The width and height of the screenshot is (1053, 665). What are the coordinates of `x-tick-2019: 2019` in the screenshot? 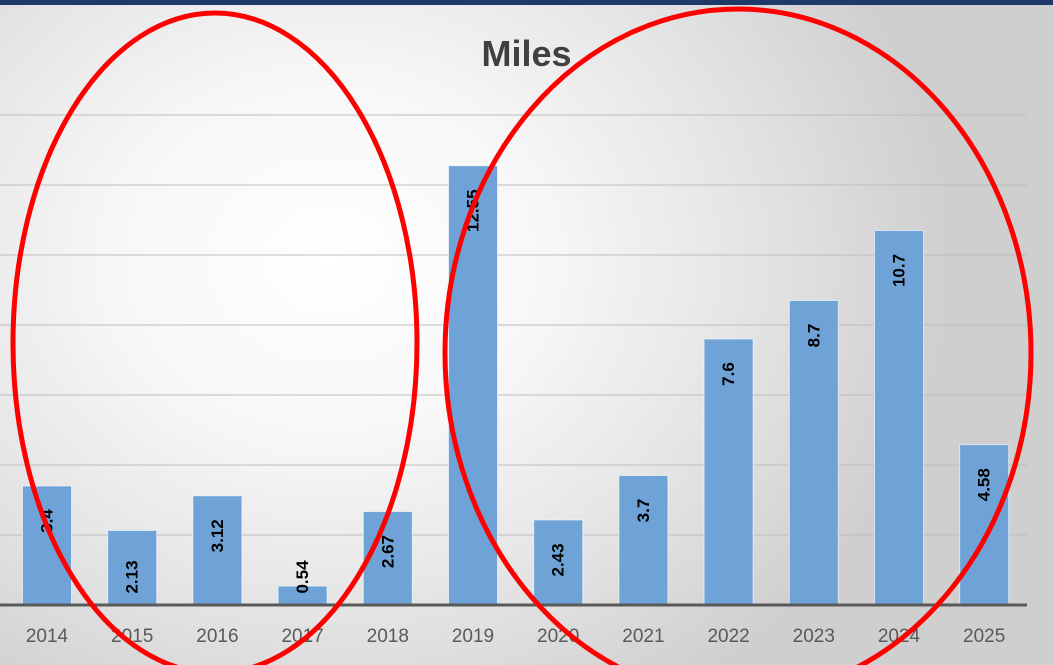 It's located at (473, 636).